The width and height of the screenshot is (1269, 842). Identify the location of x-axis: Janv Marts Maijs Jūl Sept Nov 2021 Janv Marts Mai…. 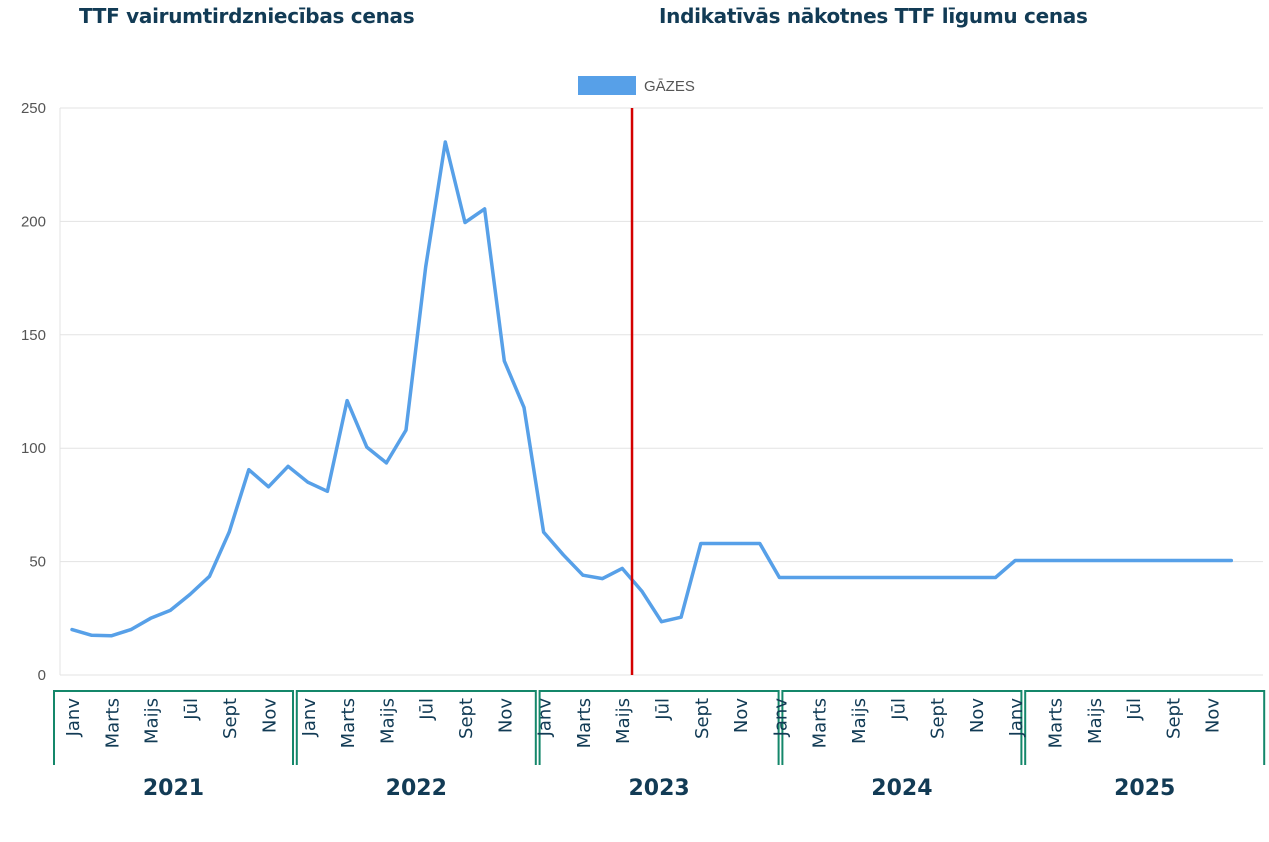
(659, 745).